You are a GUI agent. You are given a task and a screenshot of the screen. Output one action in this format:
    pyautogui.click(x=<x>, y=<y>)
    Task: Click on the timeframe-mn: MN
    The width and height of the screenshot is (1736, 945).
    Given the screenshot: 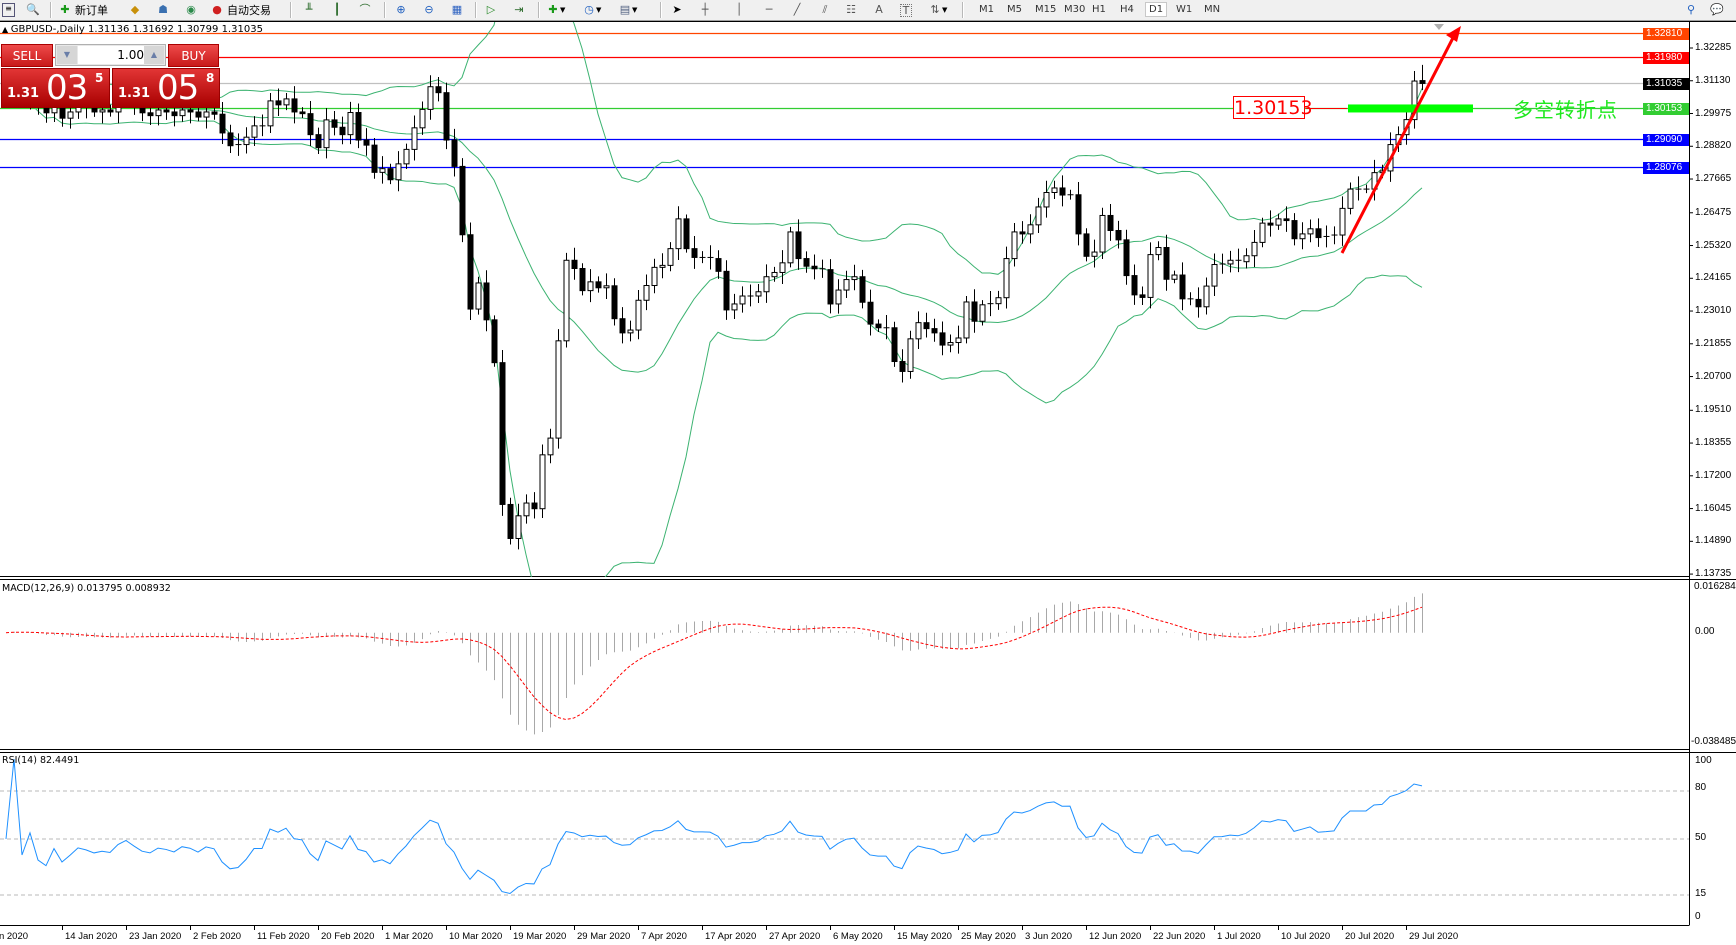 What is the action you would take?
    pyautogui.click(x=1212, y=9)
    